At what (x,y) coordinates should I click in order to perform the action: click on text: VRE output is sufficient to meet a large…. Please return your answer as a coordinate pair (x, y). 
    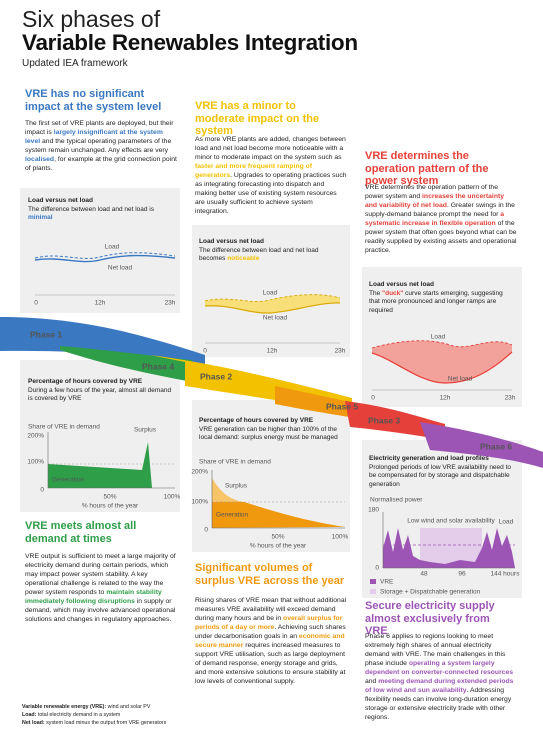
    Looking at the image, I should click on (100, 574).